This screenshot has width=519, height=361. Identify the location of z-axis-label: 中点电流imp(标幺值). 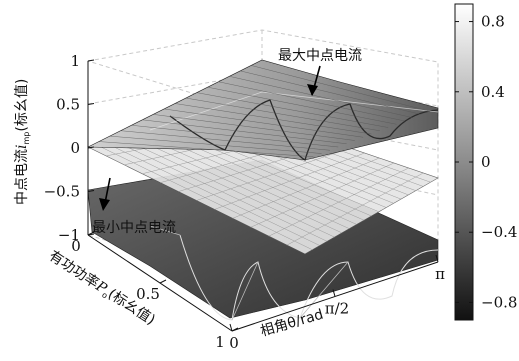
(22, 142).